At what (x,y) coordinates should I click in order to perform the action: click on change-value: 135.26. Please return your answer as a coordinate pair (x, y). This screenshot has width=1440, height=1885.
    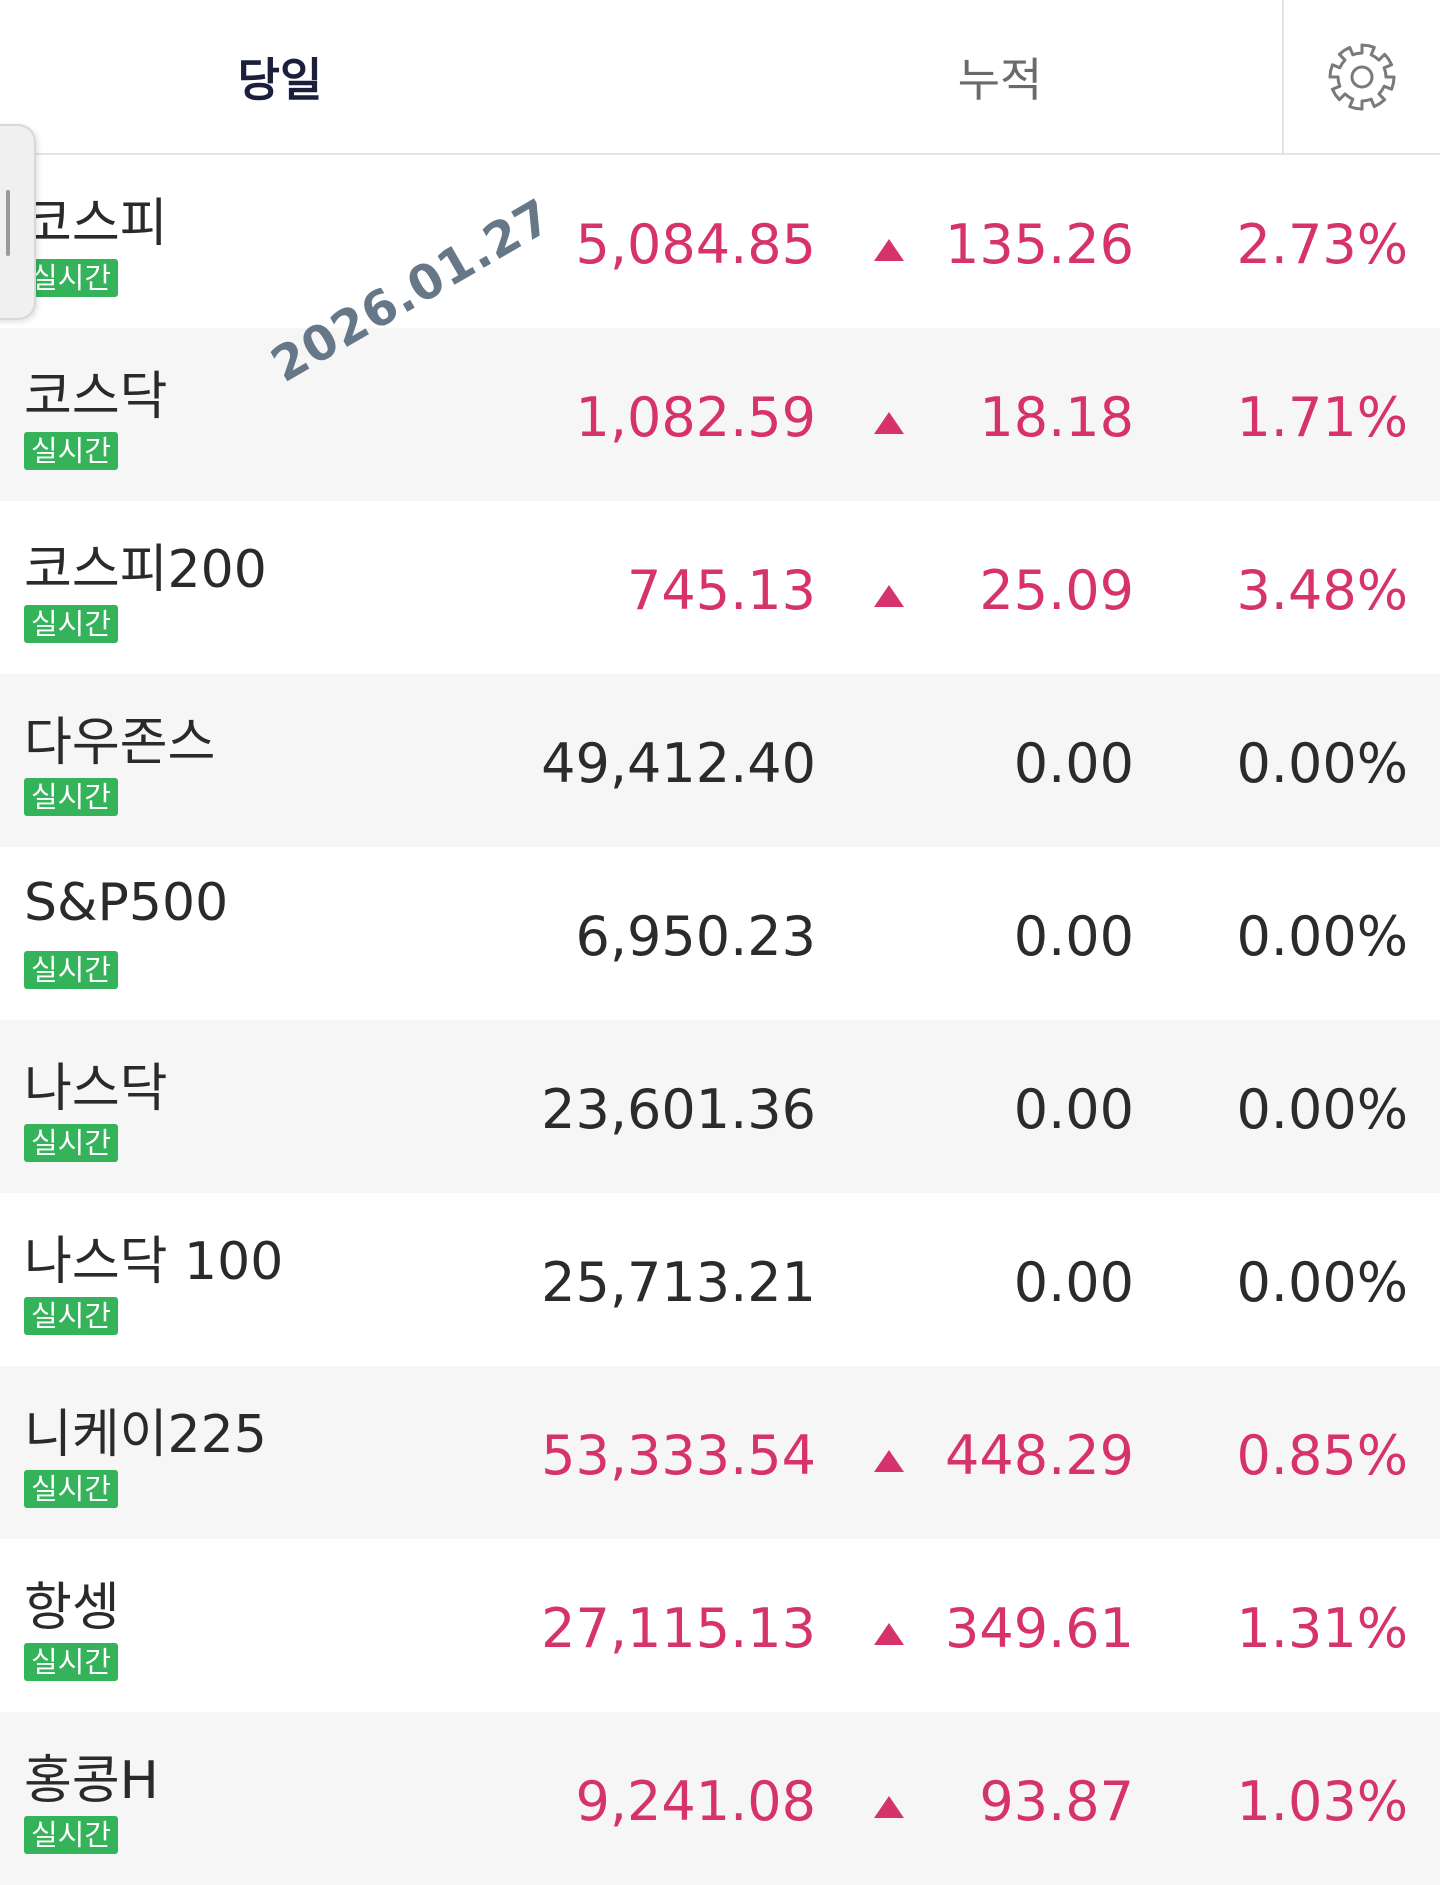
    Looking at the image, I should click on (1039, 244).